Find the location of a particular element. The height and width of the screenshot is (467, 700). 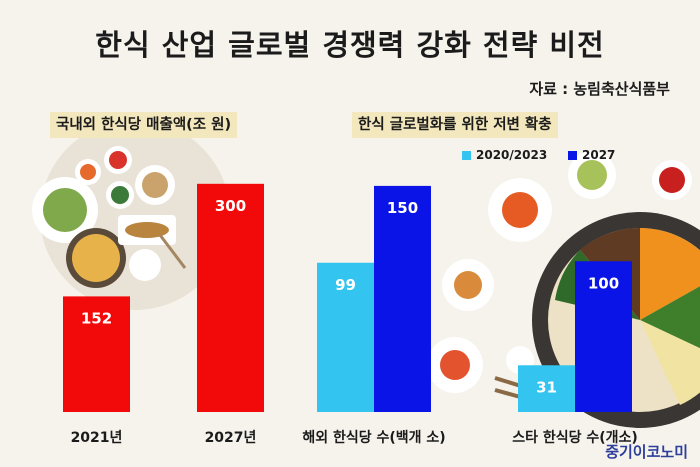

chopsticks-illustration is located at coordinates (172, 251).